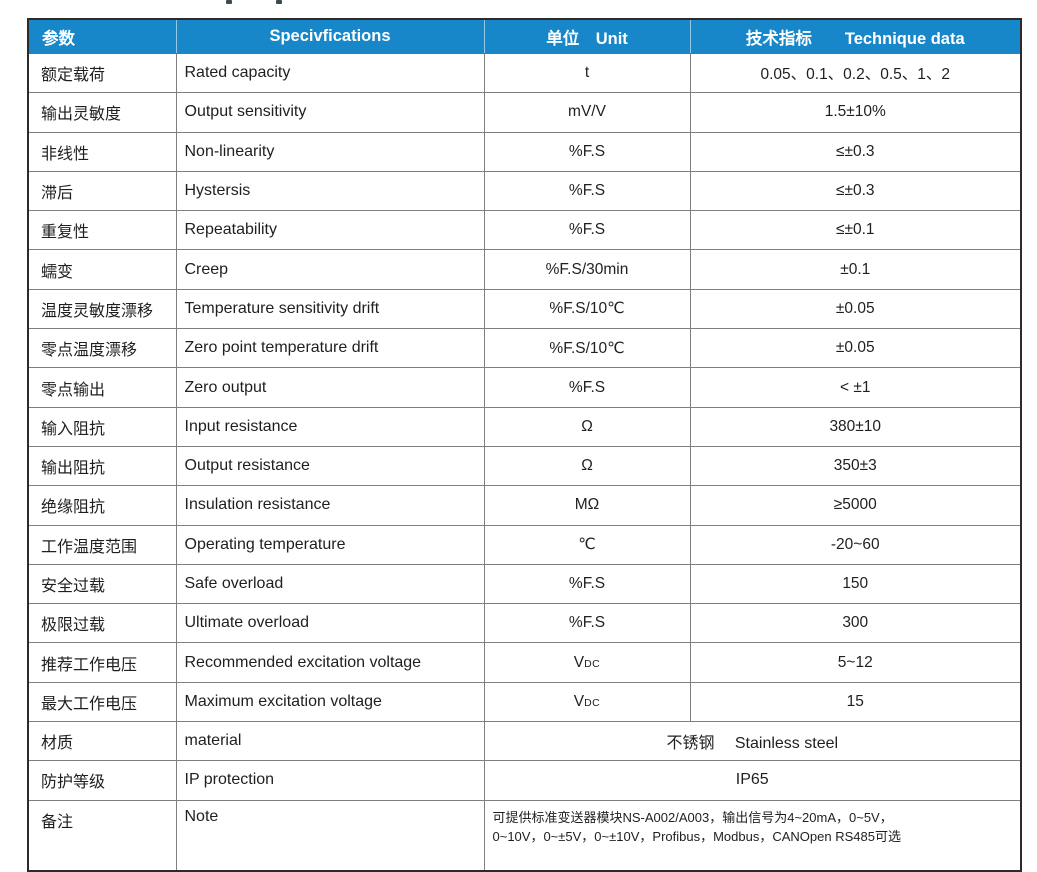 This screenshot has width=1037, height=872. What do you see at coordinates (102, 36) in the screenshot?
I see `column-header-param: 参数` at bounding box center [102, 36].